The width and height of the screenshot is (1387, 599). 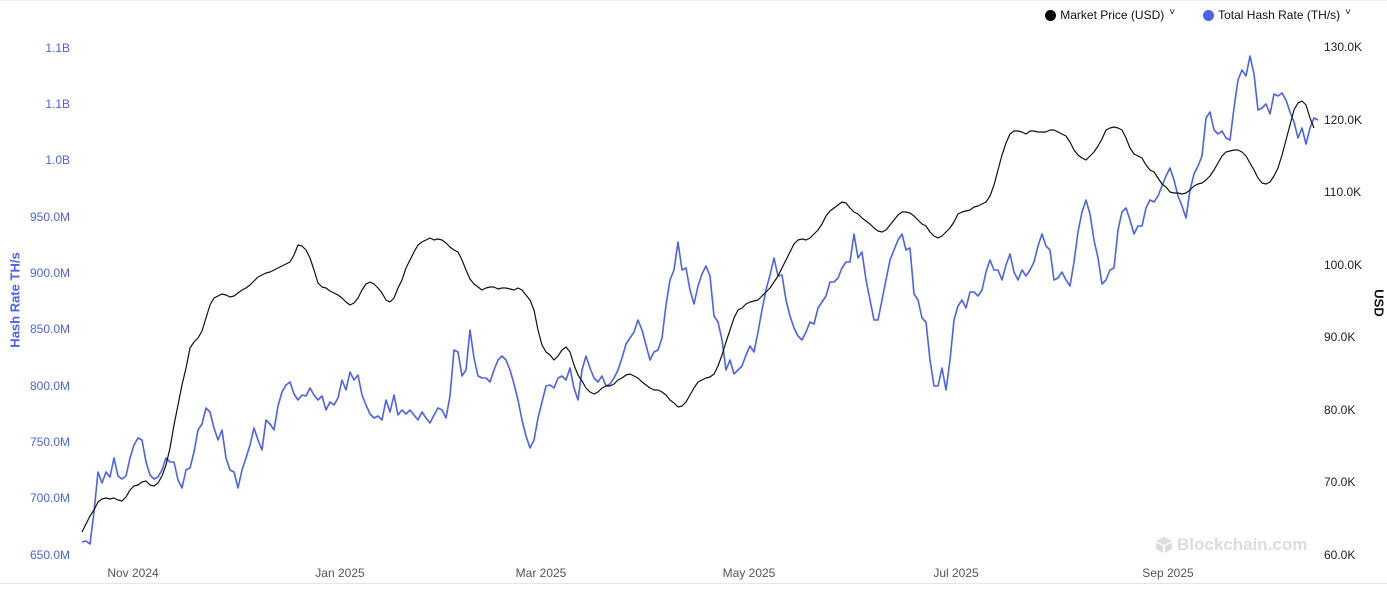 What do you see at coordinates (49, 555) in the screenshot?
I see `left-tick: 650.0M` at bounding box center [49, 555].